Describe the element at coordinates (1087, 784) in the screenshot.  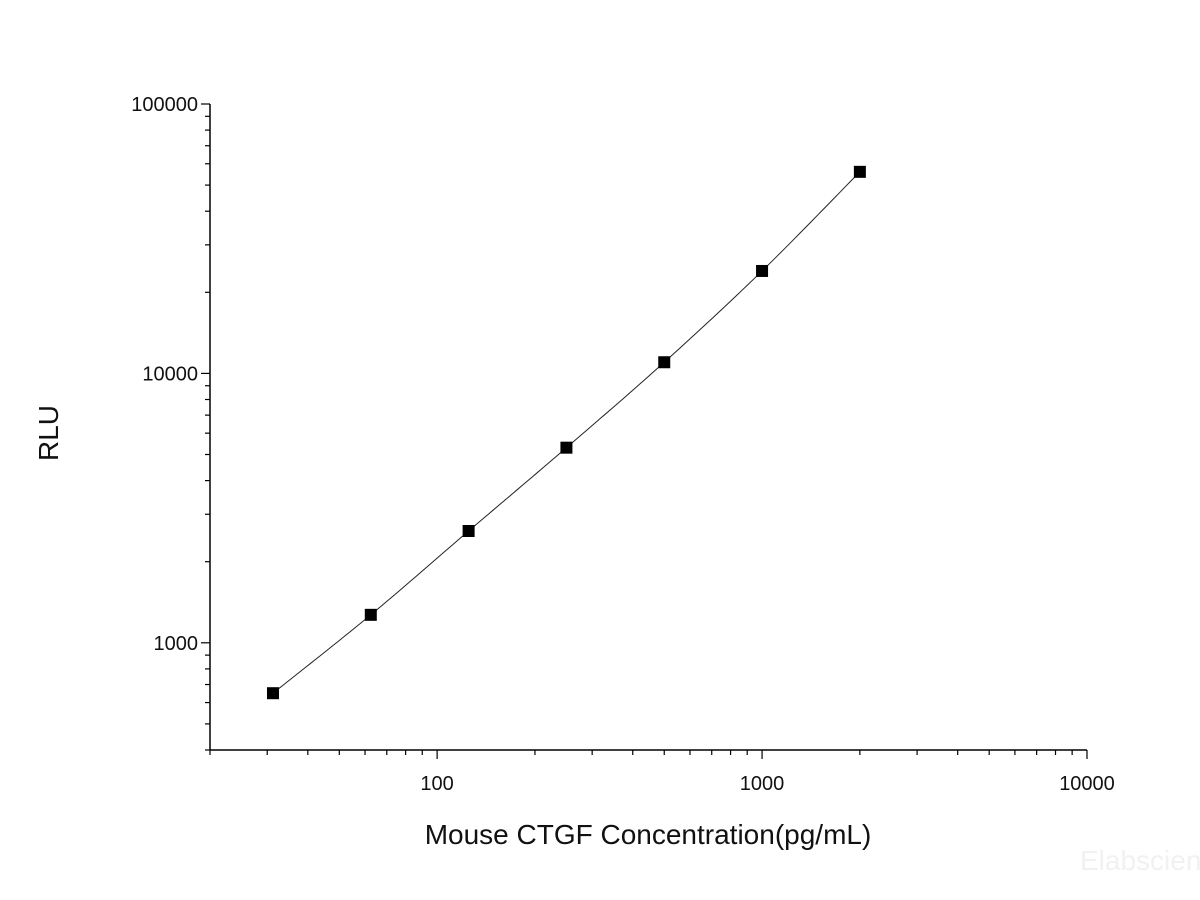
I see `x-tick-label: 10000` at that location.